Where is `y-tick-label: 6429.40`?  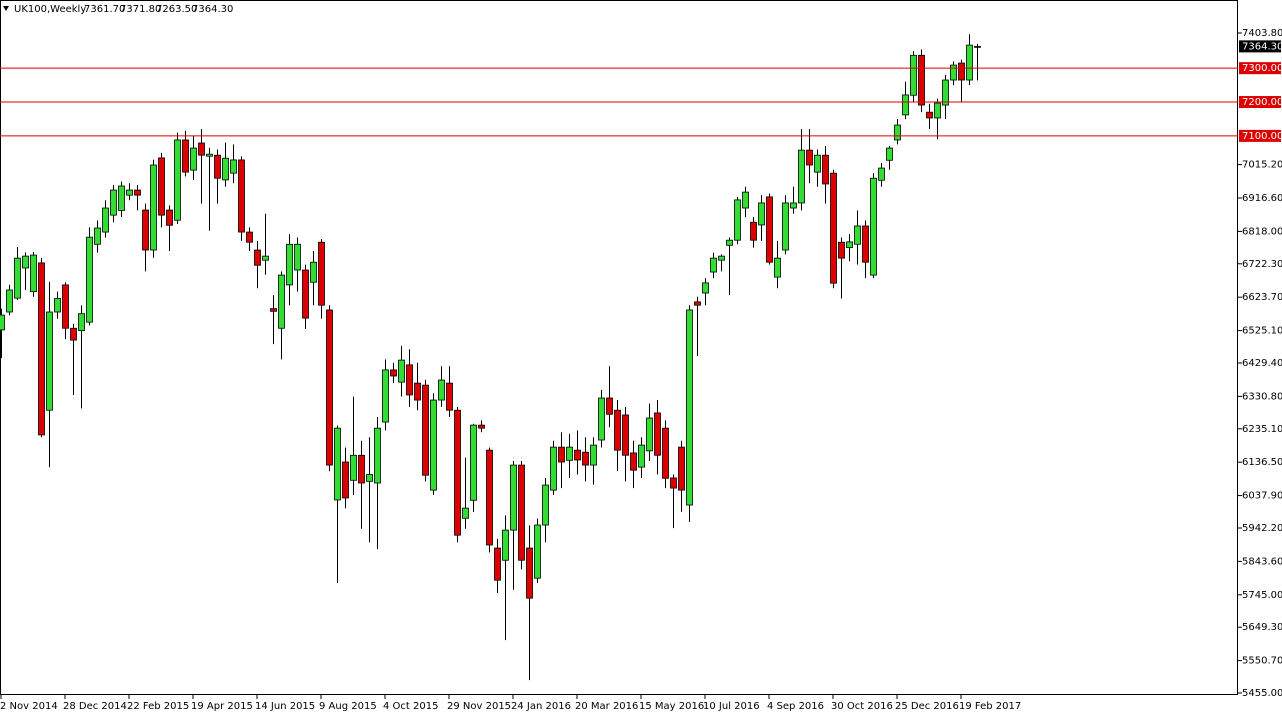 y-tick-label: 6429.40 is located at coordinates (1262, 363).